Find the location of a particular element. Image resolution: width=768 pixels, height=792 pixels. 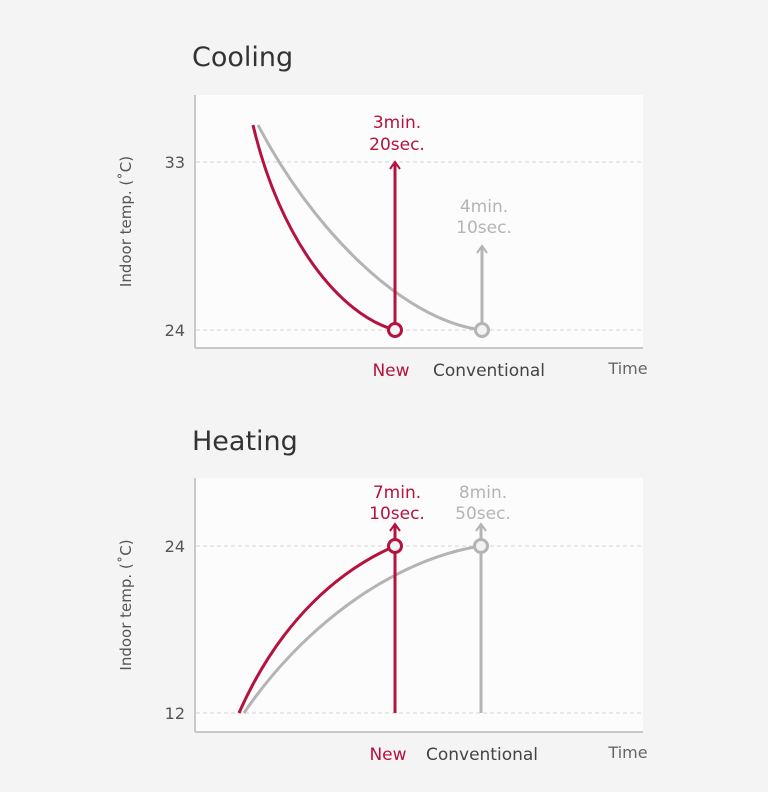

chart-title: Cooling is located at coordinates (242, 57).